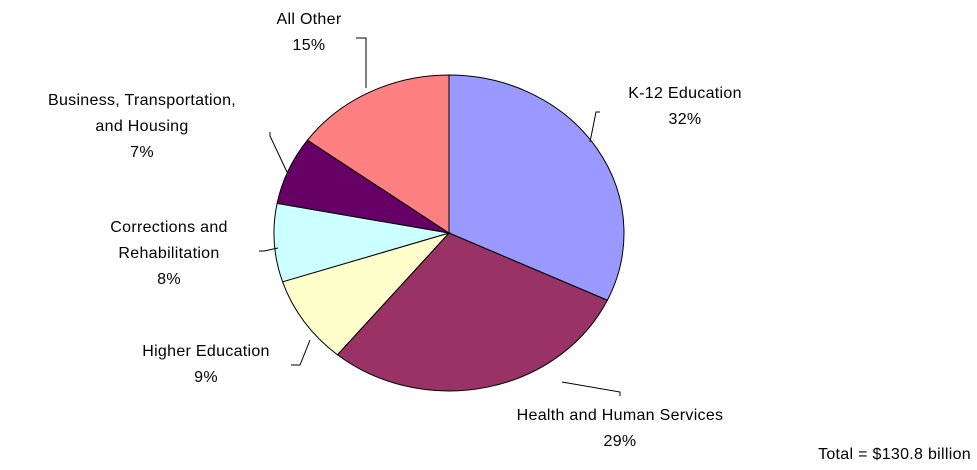  Describe the element at coordinates (142, 100) in the screenshot. I see `slice-name-label: Business, Transportation,` at that location.